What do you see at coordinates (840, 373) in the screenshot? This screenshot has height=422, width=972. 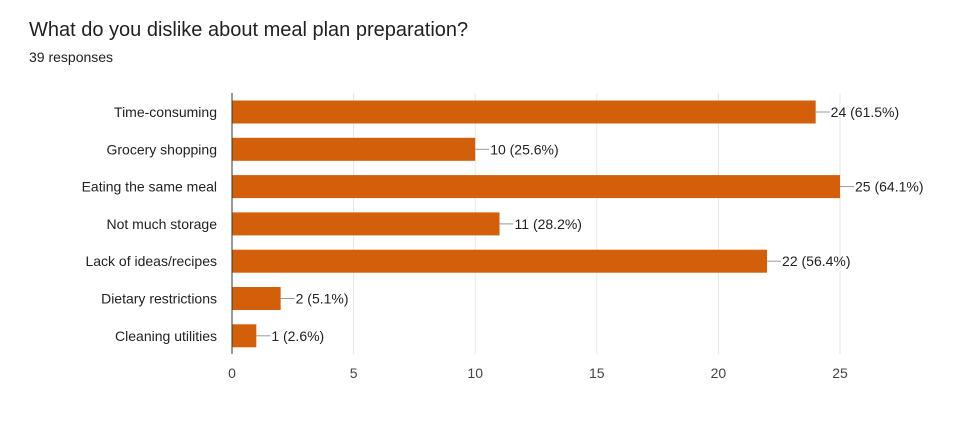 I see `x-tick-label: 25` at bounding box center [840, 373].